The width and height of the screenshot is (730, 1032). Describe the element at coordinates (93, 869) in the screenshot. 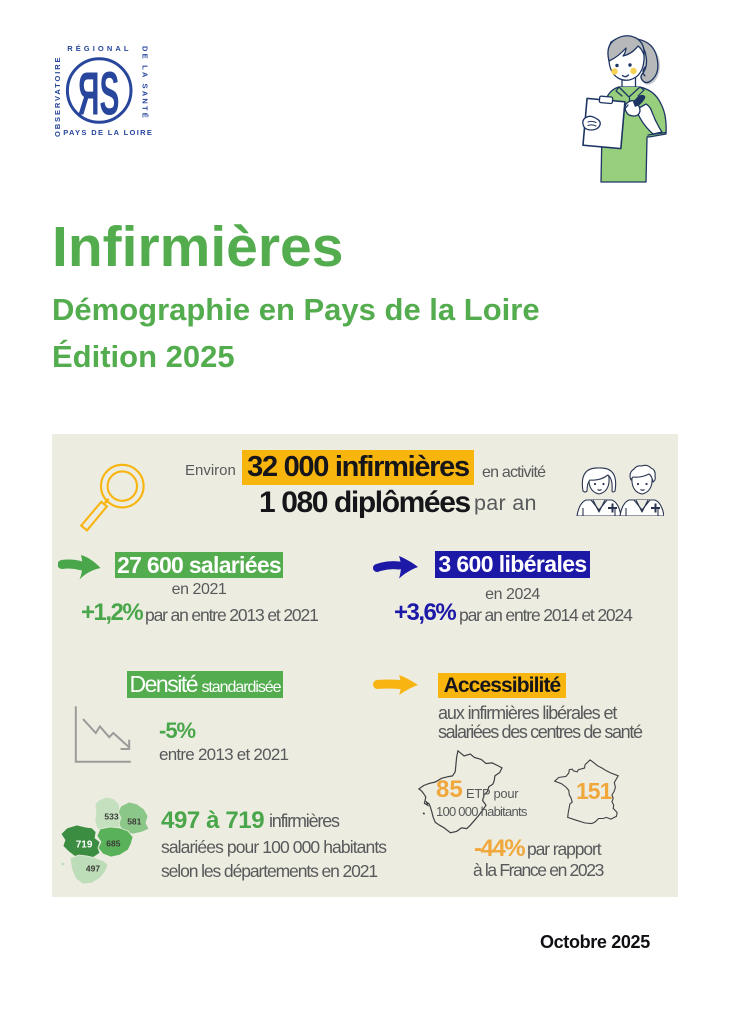

I see `svg-text: 497` at that location.